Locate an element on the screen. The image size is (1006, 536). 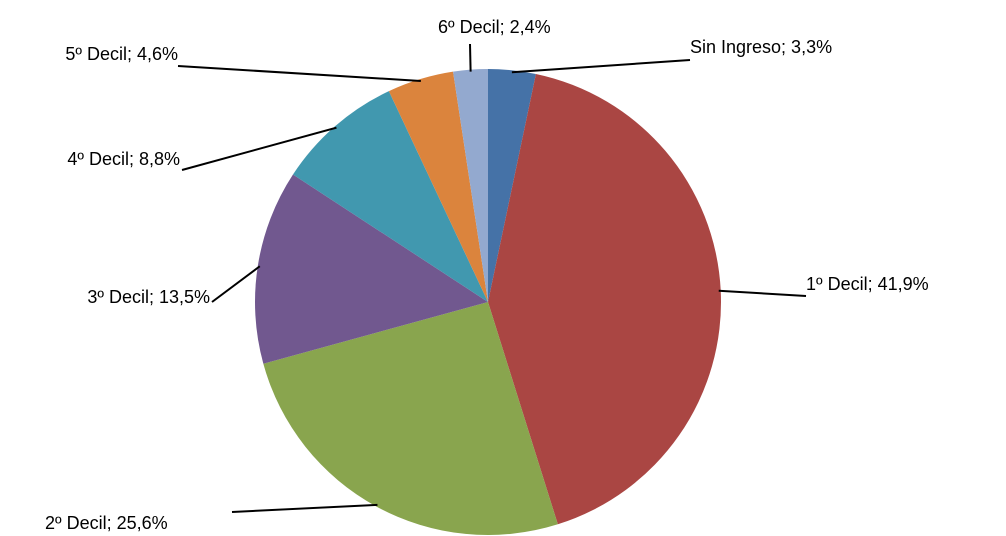
data-label: 4º Decil; 8,8% is located at coordinates (123, 159).